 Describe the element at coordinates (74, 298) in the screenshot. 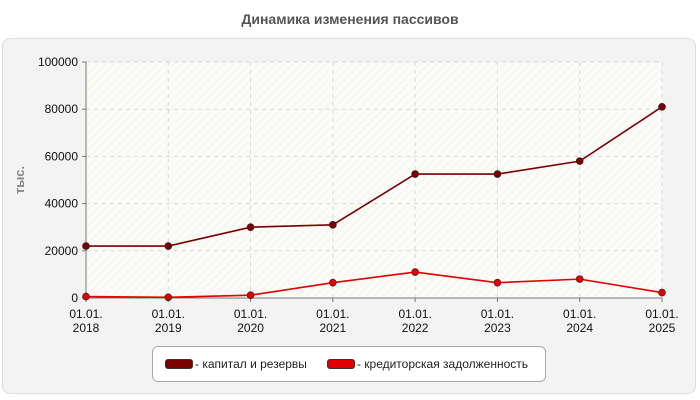

I see `y-tick-label: 0` at that location.